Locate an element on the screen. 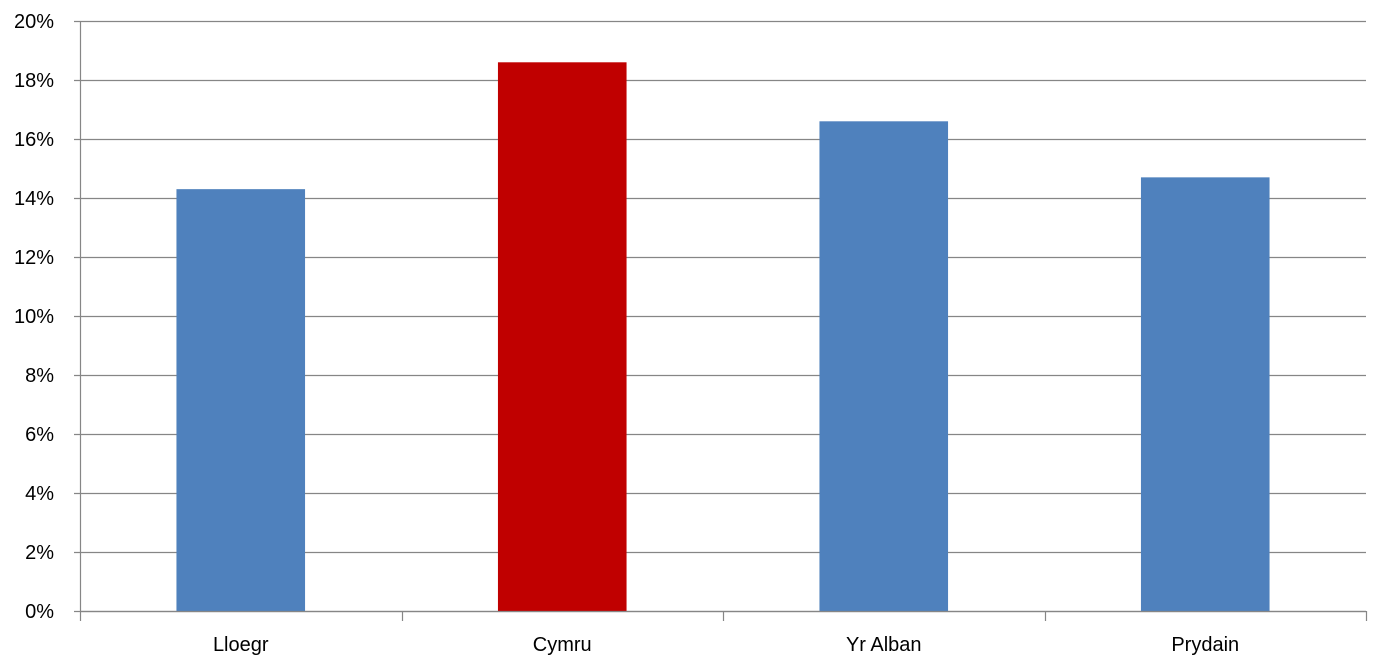 Image resolution: width=1373 pixels, height=664 pixels. y-tick-label: 10% is located at coordinates (34, 317).